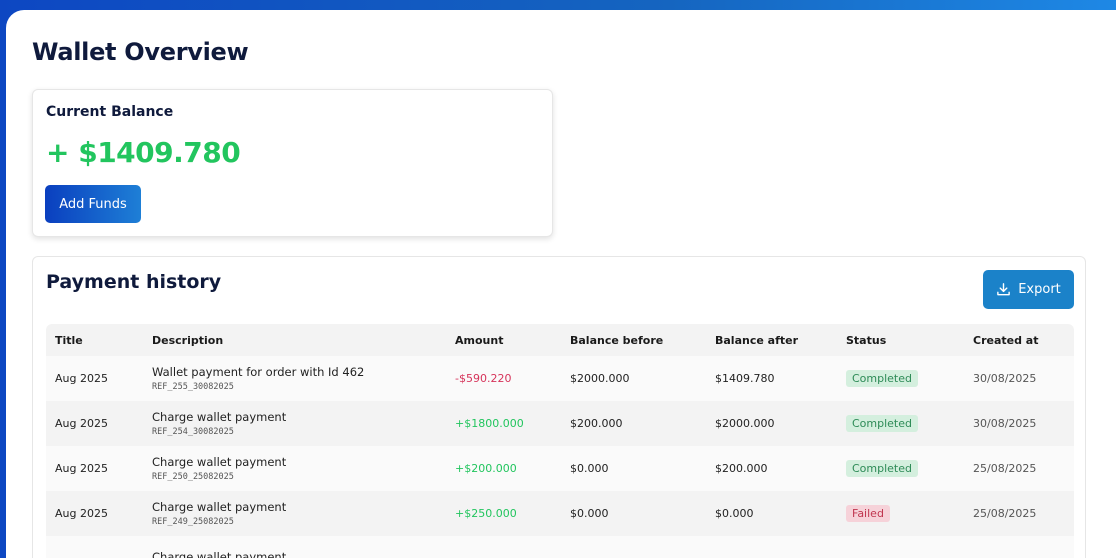  I want to click on cell-balance-before, so click(633, 547).